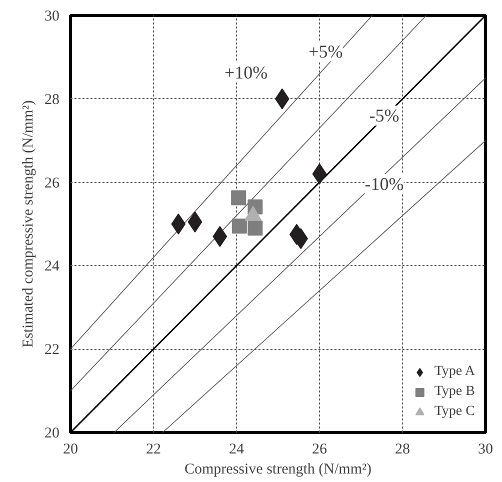 The width and height of the screenshot is (502, 482). Describe the element at coordinates (454, 372) in the screenshot. I see `legend-label: Type A` at that location.